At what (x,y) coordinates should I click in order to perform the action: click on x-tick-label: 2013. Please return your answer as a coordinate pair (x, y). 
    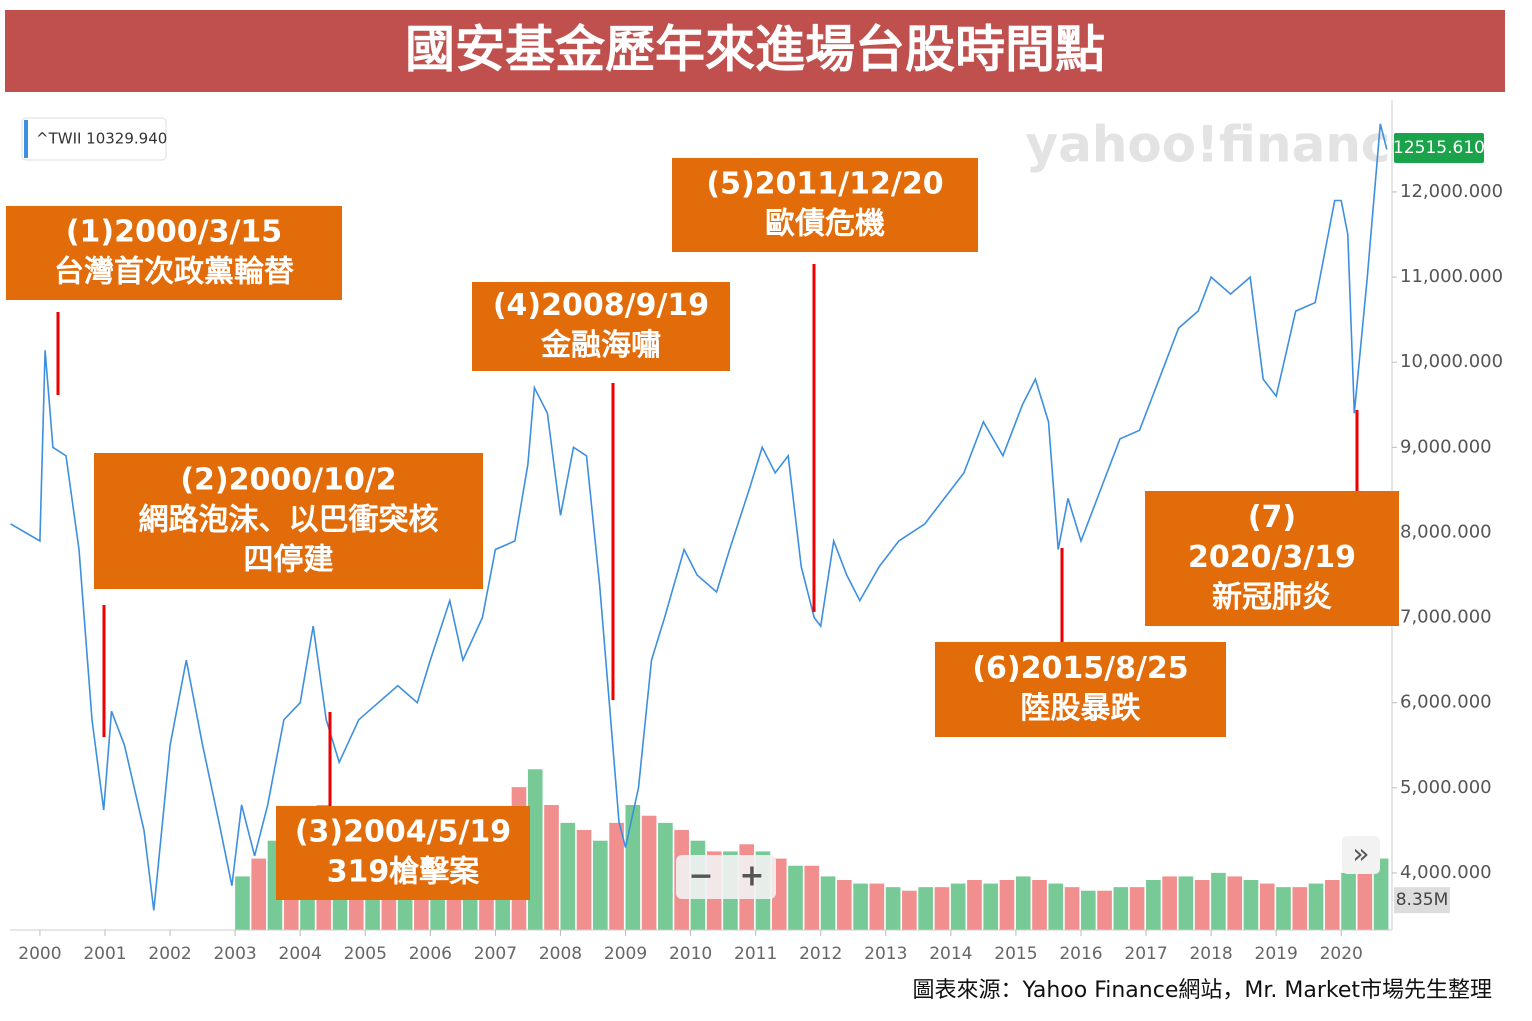
    Looking at the image, I should click on (885, 954).